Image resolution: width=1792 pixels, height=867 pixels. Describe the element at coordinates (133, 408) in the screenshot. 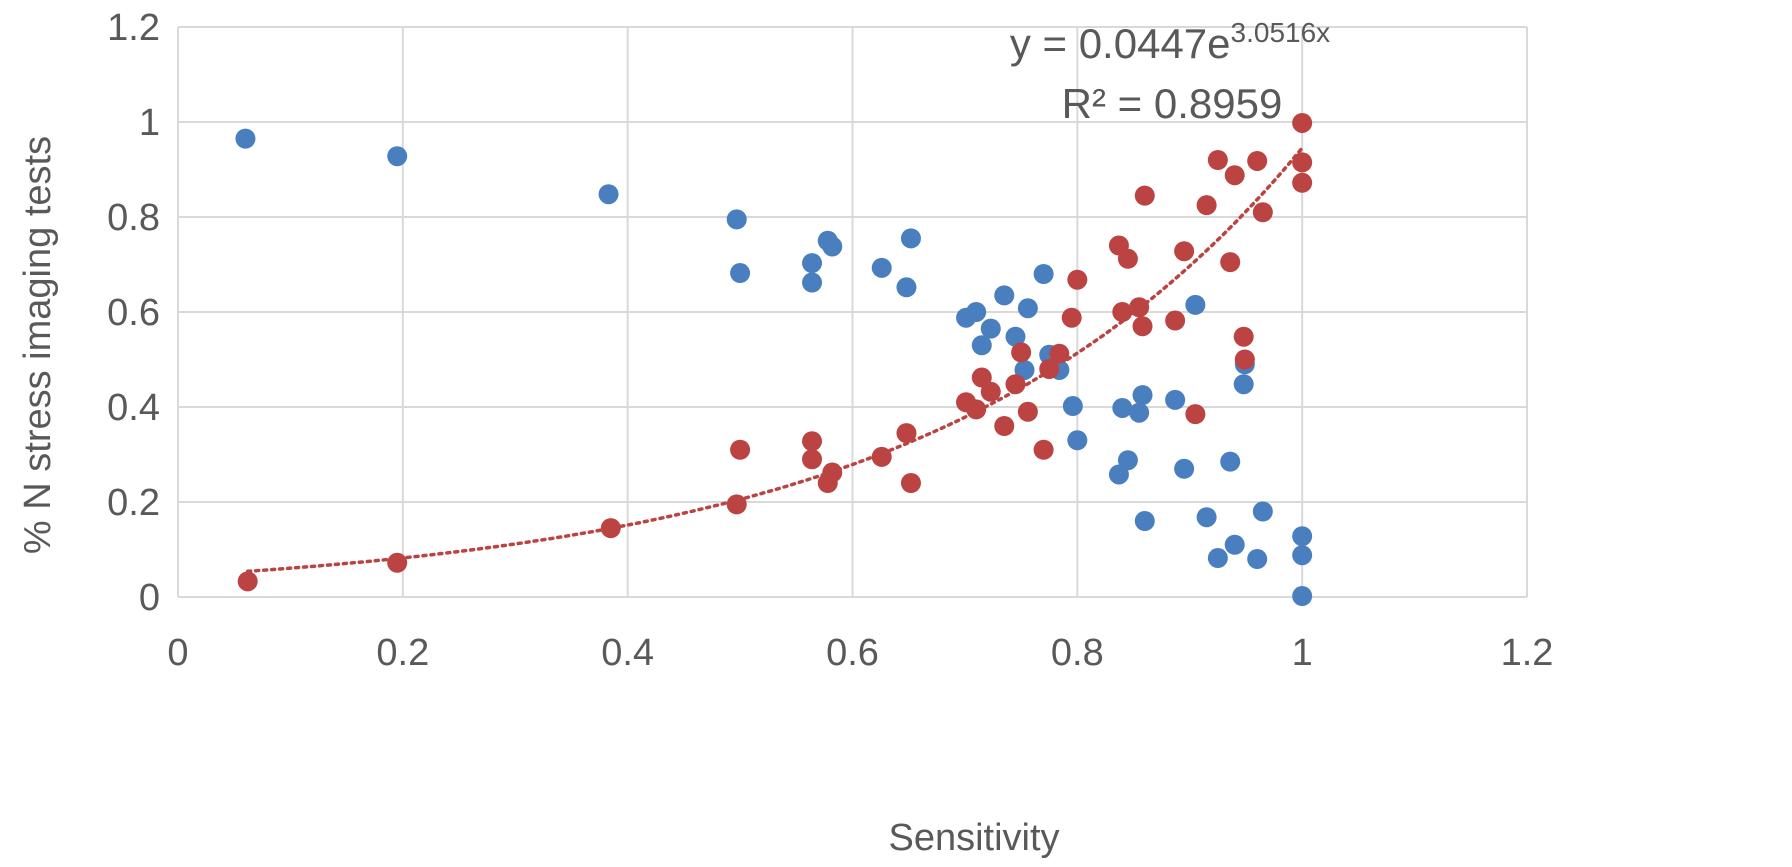

I see `y-tick-label: 0.4` at that location.